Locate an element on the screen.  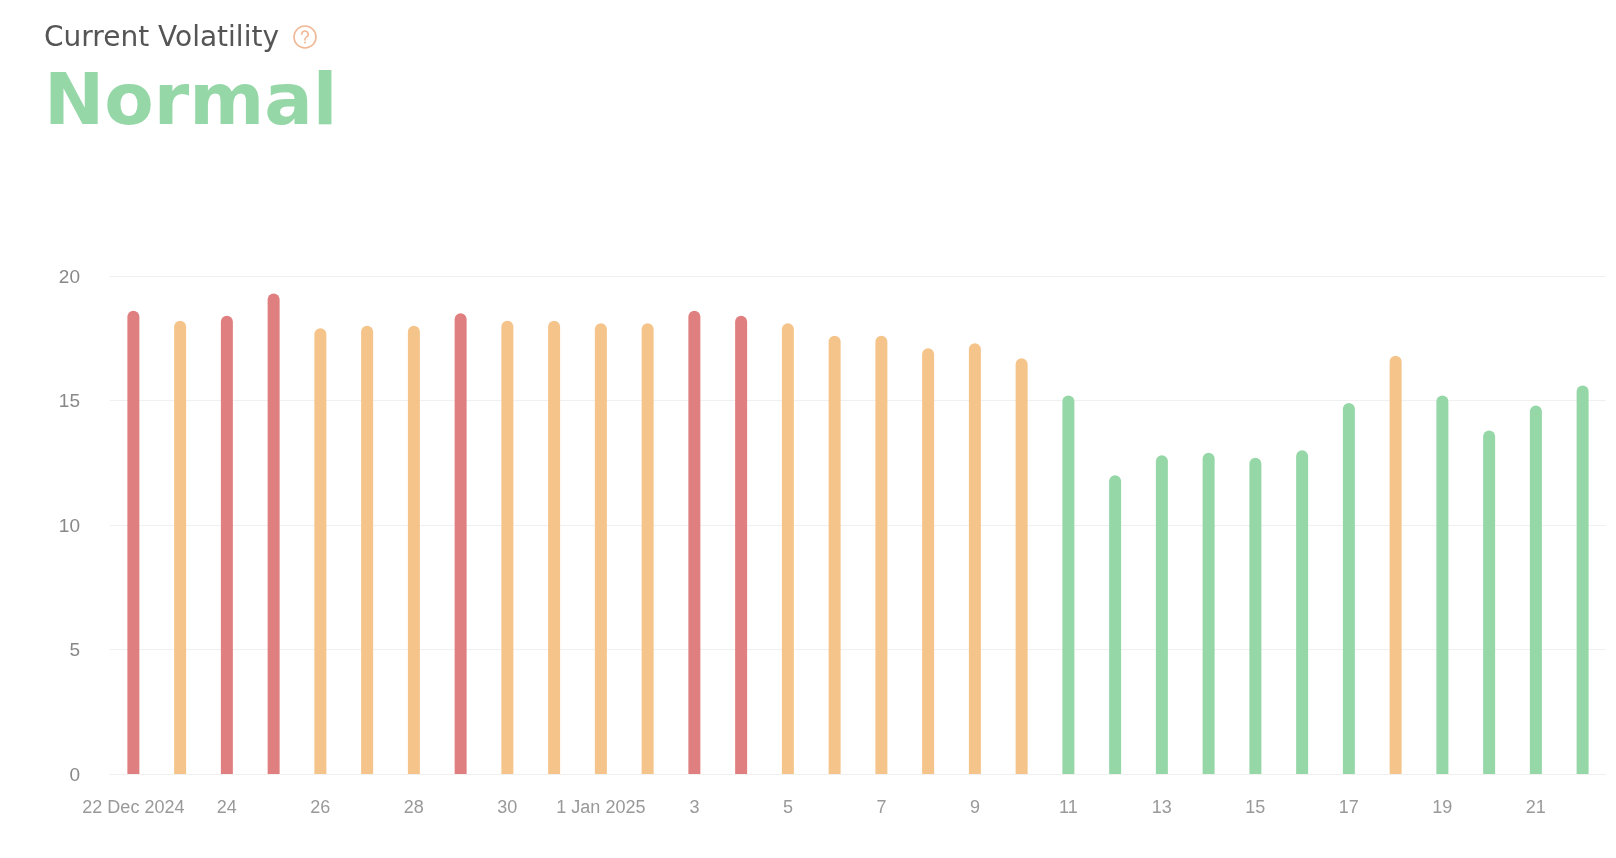
y-tick-label: 5 is located at coordinates (74, 649).